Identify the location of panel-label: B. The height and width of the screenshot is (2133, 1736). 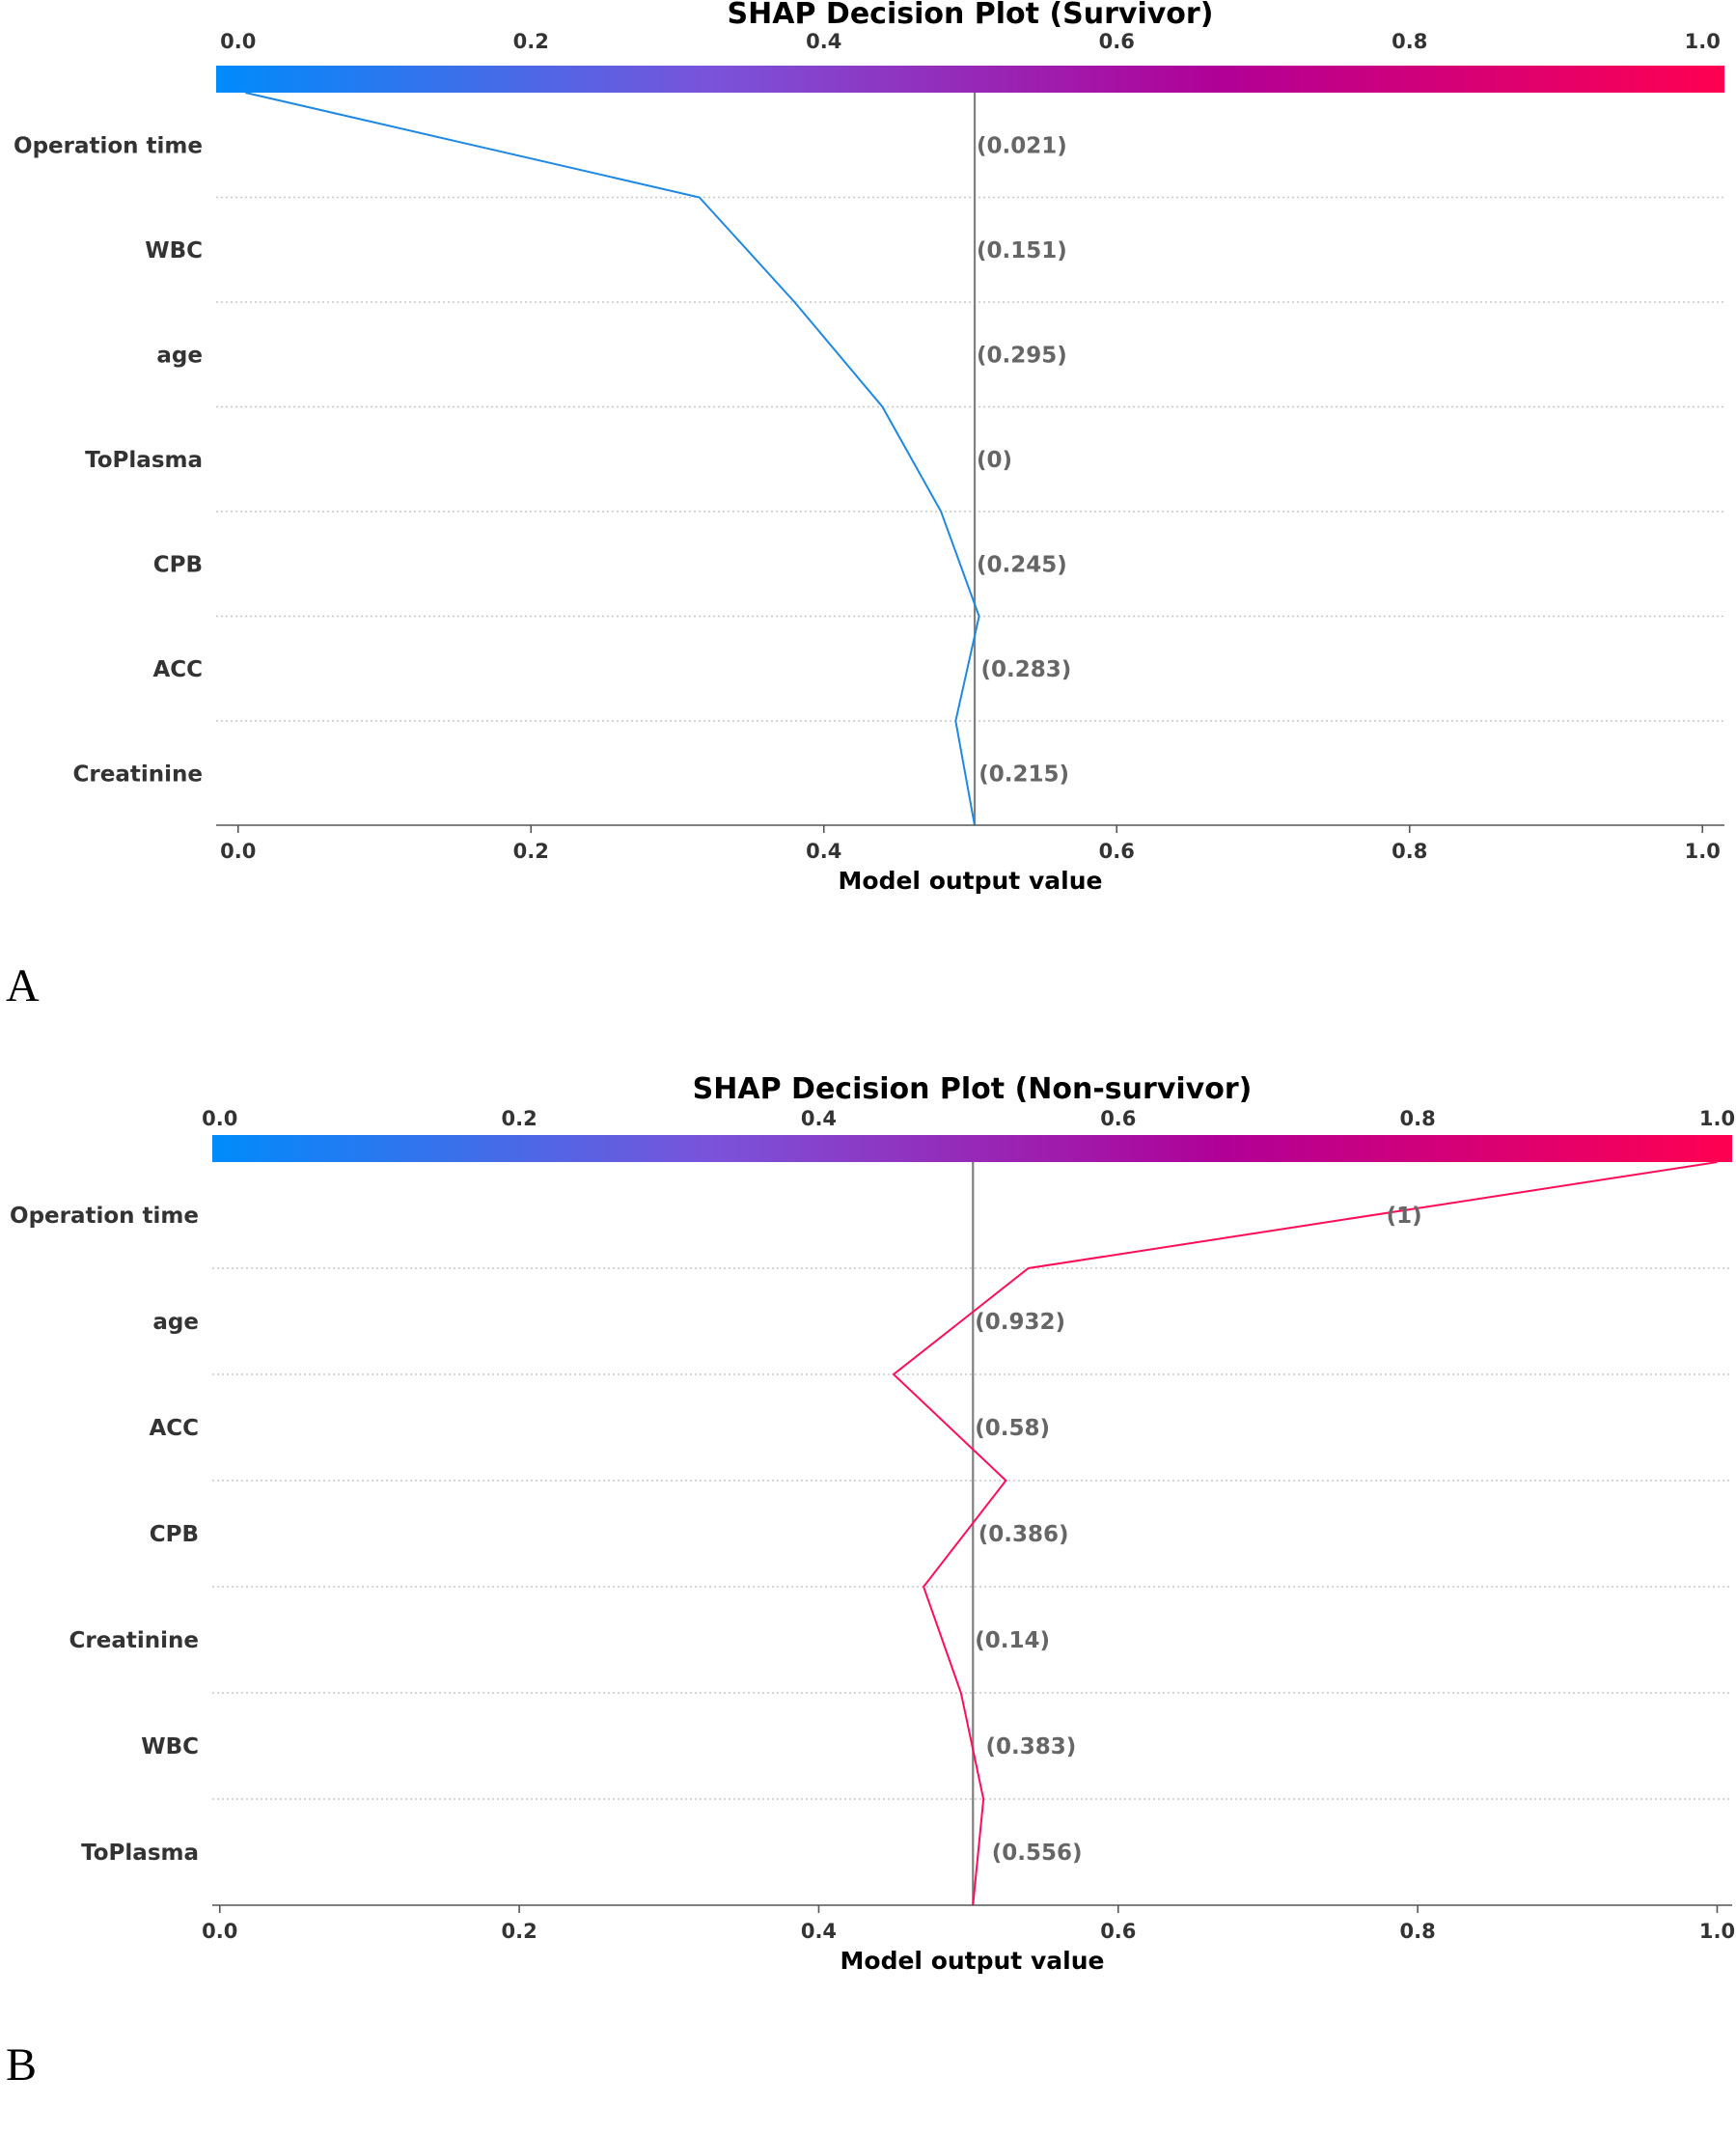
(22, 2065).